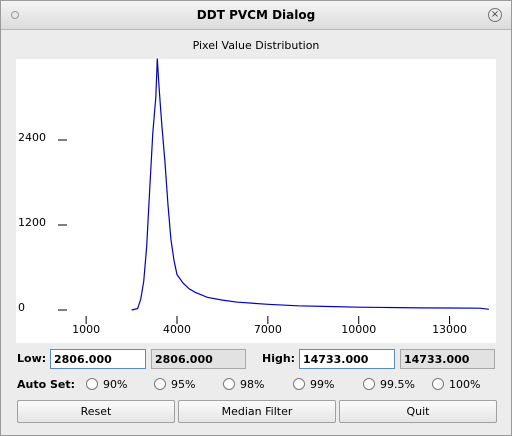  Describe the element at coordinates (46, 384) in the screenshot. I see `auto-set-label: Auto Set:` at that location.